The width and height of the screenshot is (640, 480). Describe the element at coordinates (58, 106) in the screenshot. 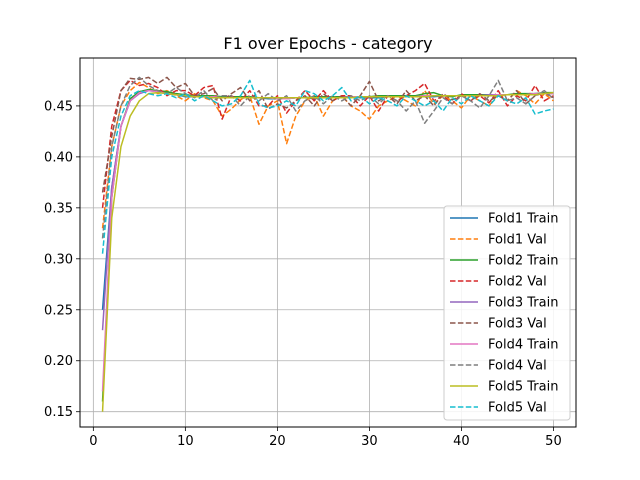

I see `y-tick-label: 0.45` at that location.